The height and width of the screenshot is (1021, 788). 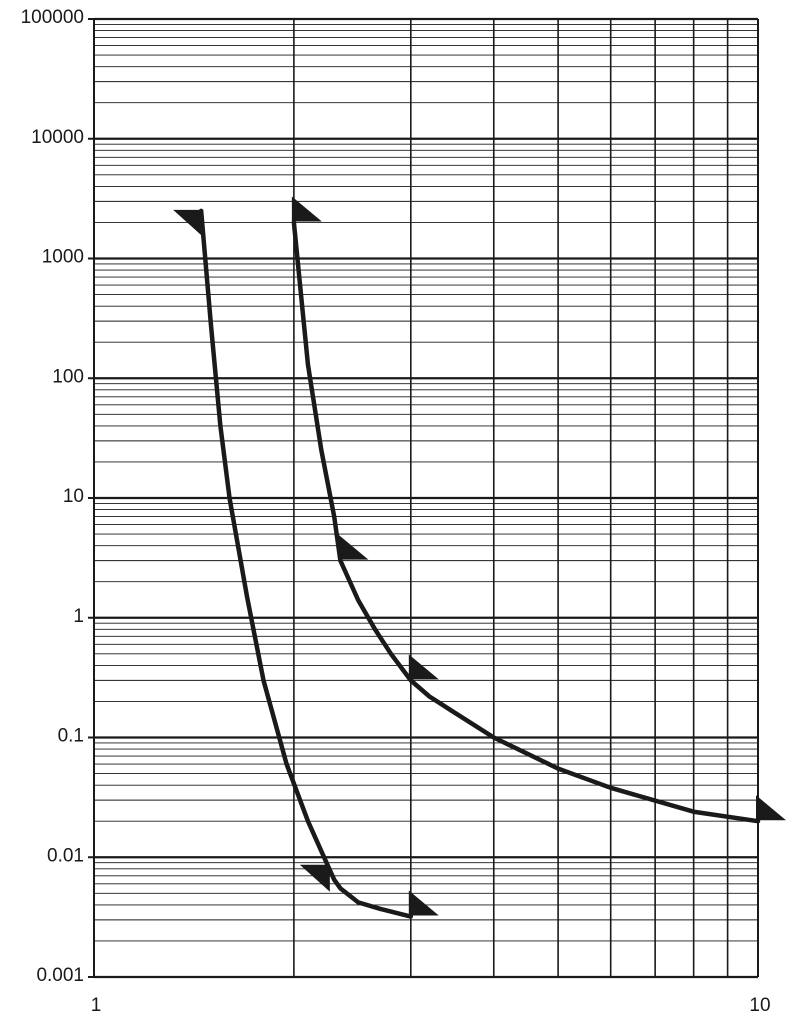 I want to click on y-tick-label: 0.01, so click(x=65, y=855).